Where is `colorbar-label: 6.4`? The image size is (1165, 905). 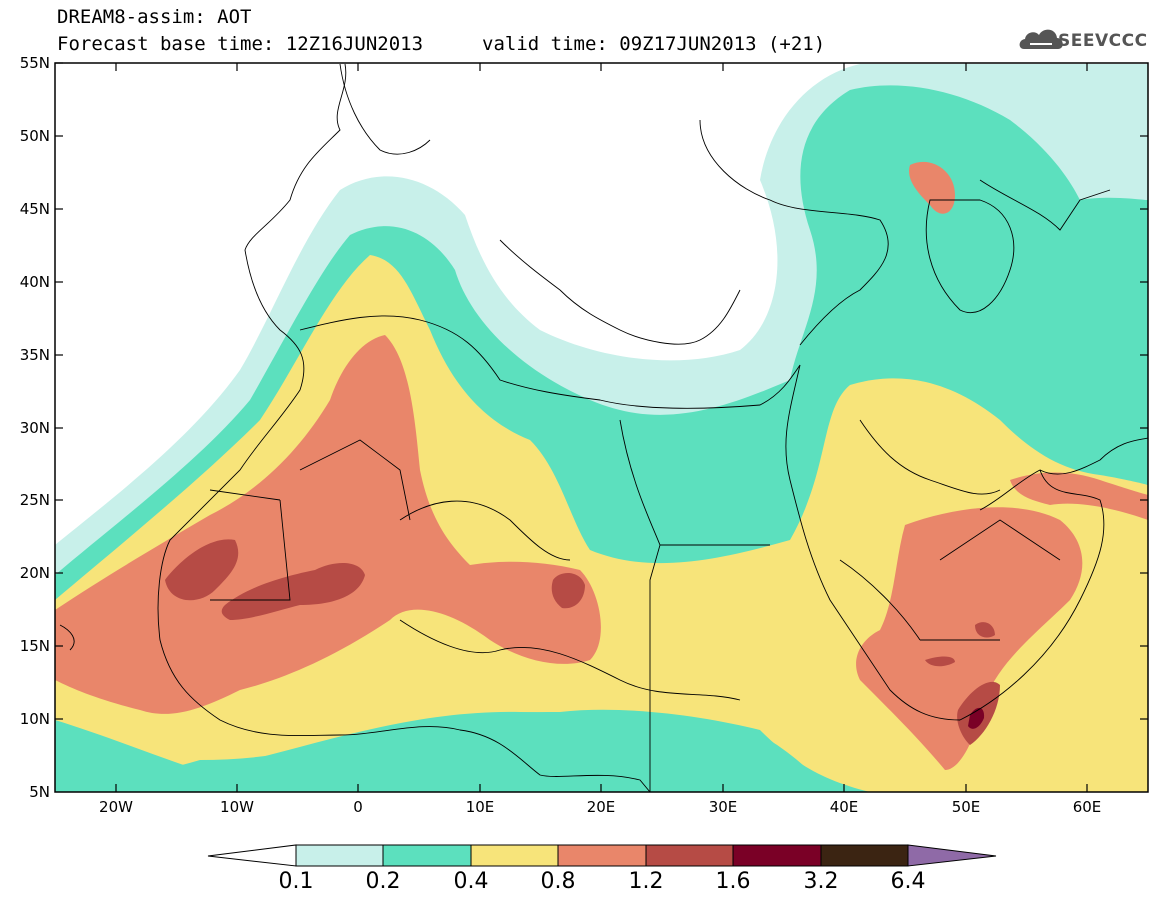
colorbar-label: 6.4 is located at coordinates (908, 881).